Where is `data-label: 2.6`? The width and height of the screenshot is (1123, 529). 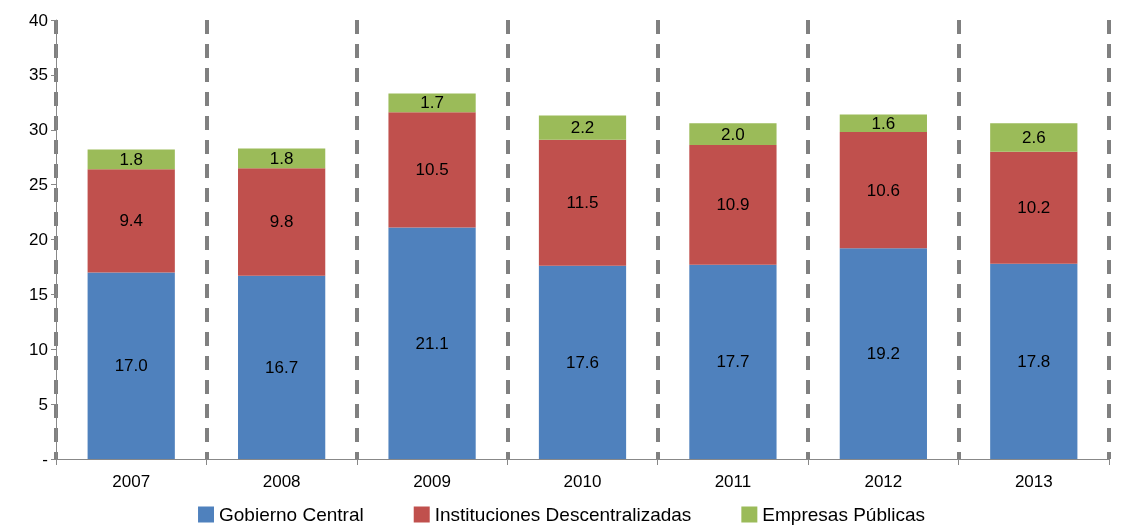 data-label: 2.6 is located at coordinates (1033, 137).